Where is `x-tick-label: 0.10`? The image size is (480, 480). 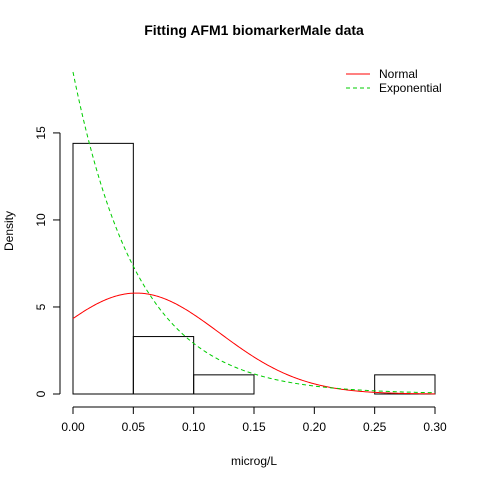
x-tick-label: 0.10 is located at coordinates (194, 427).